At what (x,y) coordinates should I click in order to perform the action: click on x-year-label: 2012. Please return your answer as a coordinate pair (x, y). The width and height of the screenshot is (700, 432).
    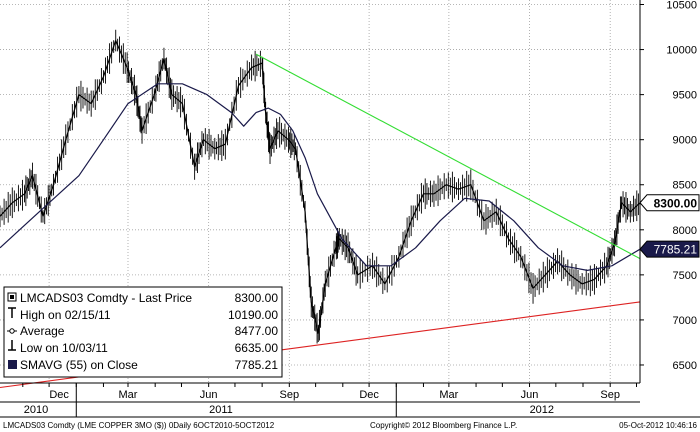
    Looking at the image, I should click on (542, 410).